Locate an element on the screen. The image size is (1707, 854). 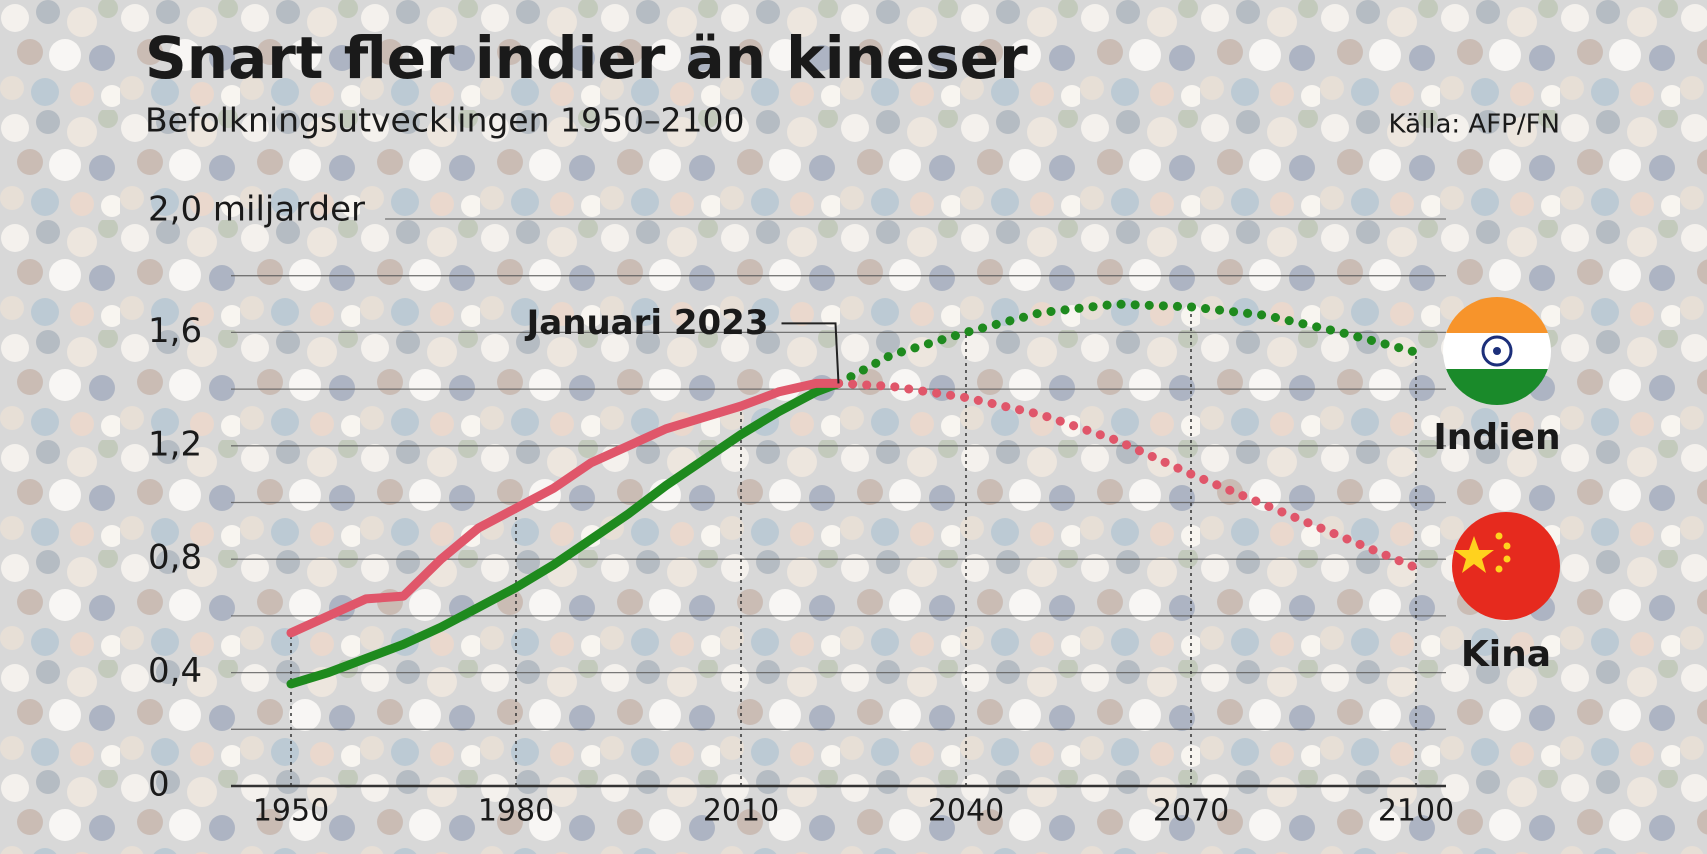
legend-label: Kina is located at coordinates (1506, 654).